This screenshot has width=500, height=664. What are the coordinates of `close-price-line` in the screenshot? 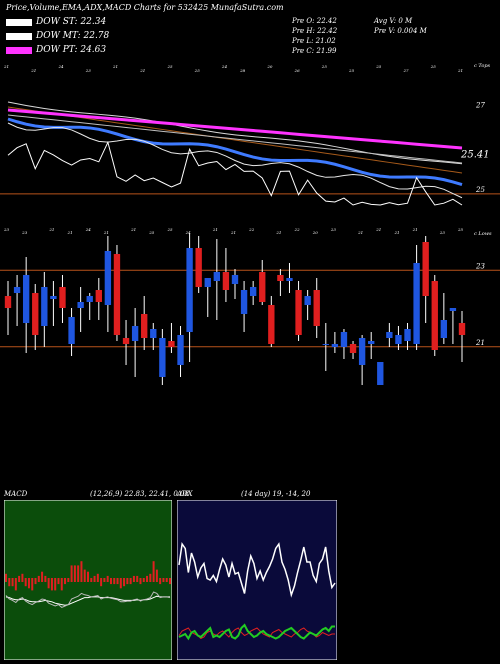 It's located at (235, 173).